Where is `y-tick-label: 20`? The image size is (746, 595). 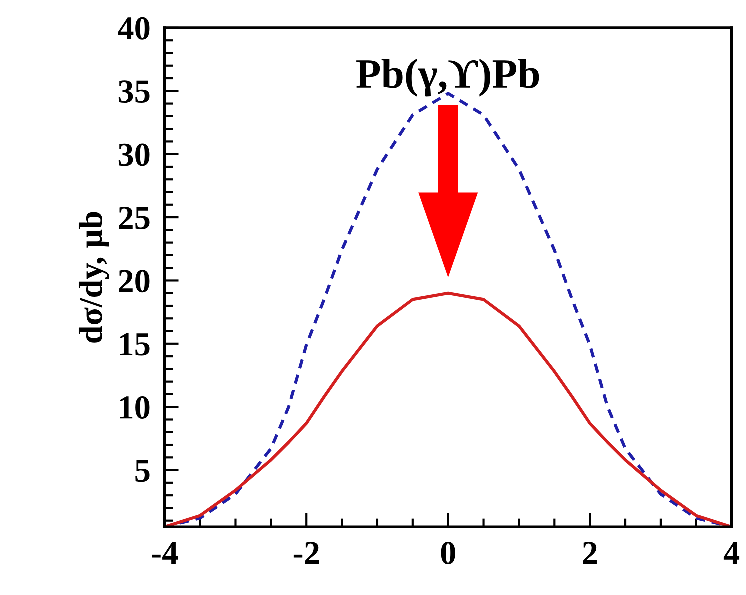 y-tick-label: 20 is located at coordinates (134, 281).